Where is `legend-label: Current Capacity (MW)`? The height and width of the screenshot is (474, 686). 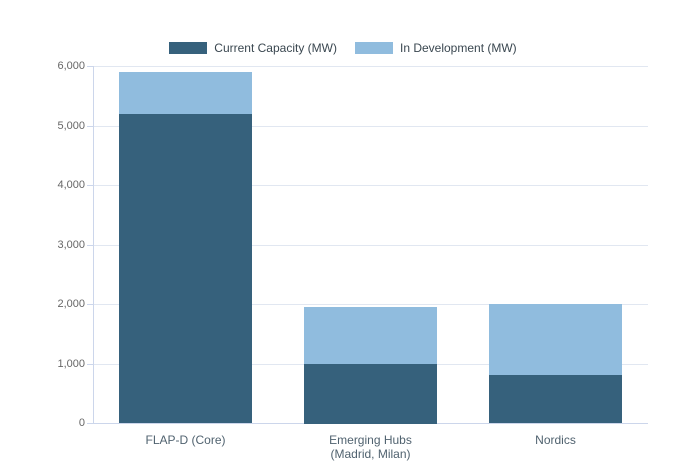
legend-label: Current Capacity (MW) is located at coordinates (275, 48).